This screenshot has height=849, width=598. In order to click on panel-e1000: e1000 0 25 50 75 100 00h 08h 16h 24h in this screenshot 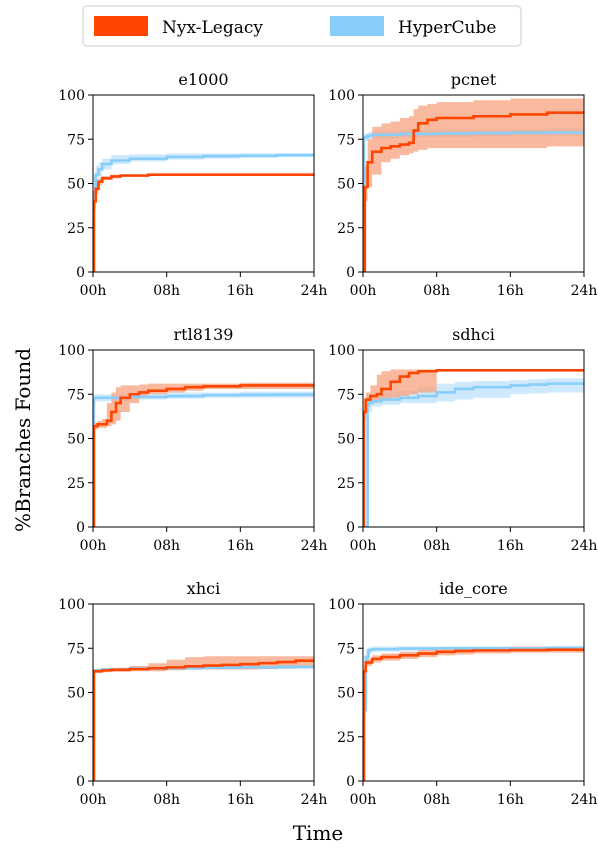, I will do `click(192, 184)`.